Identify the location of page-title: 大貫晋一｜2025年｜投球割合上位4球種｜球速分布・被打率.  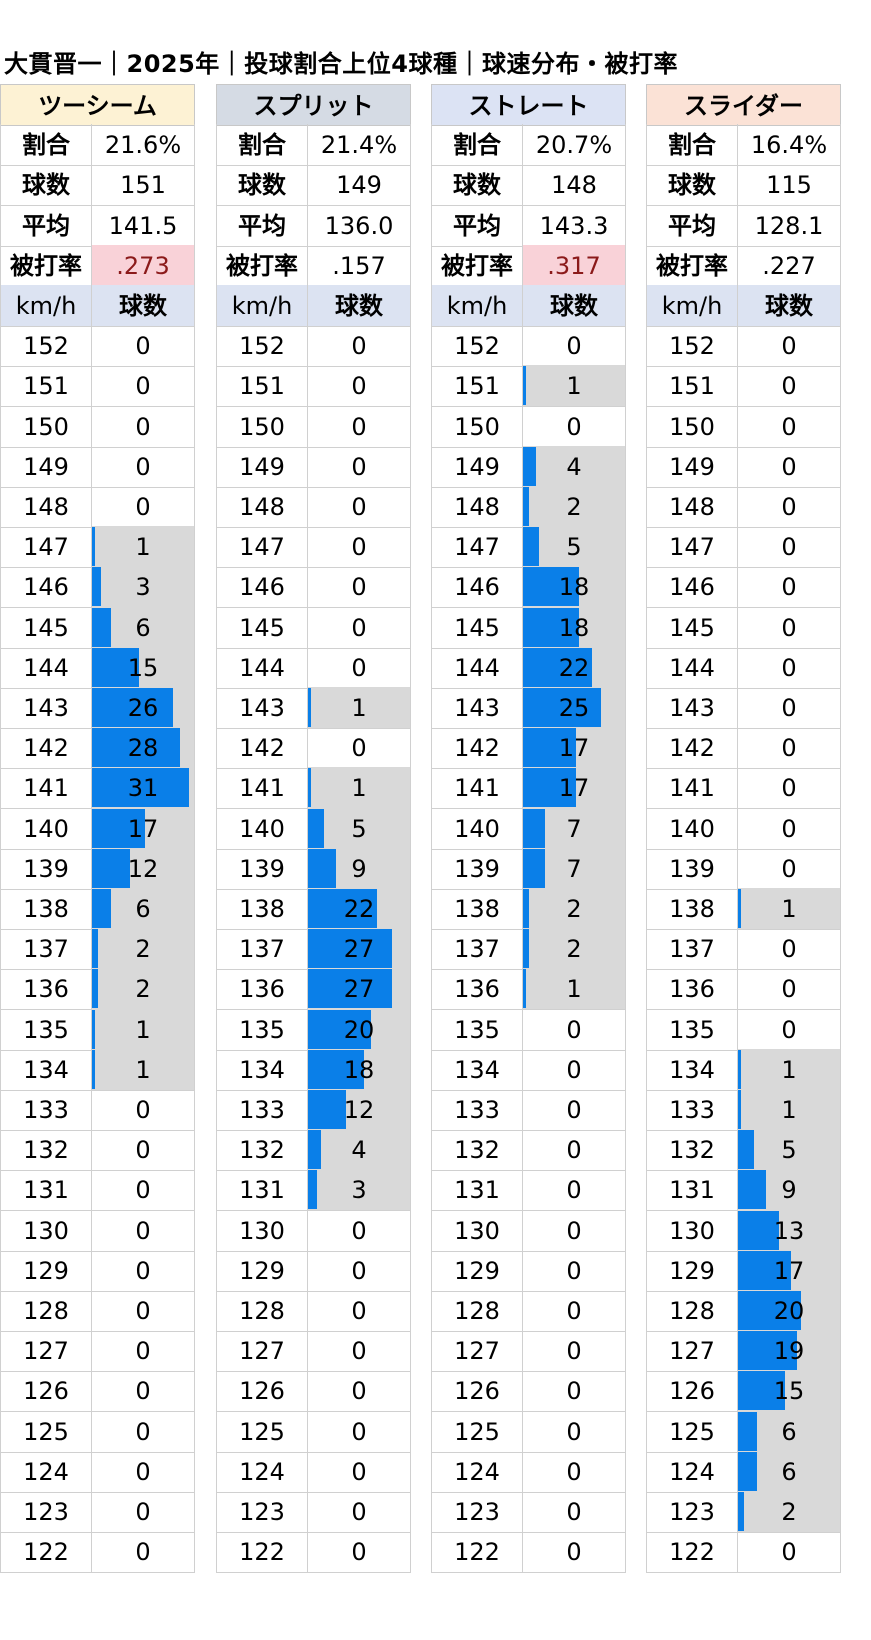
(341, 64).